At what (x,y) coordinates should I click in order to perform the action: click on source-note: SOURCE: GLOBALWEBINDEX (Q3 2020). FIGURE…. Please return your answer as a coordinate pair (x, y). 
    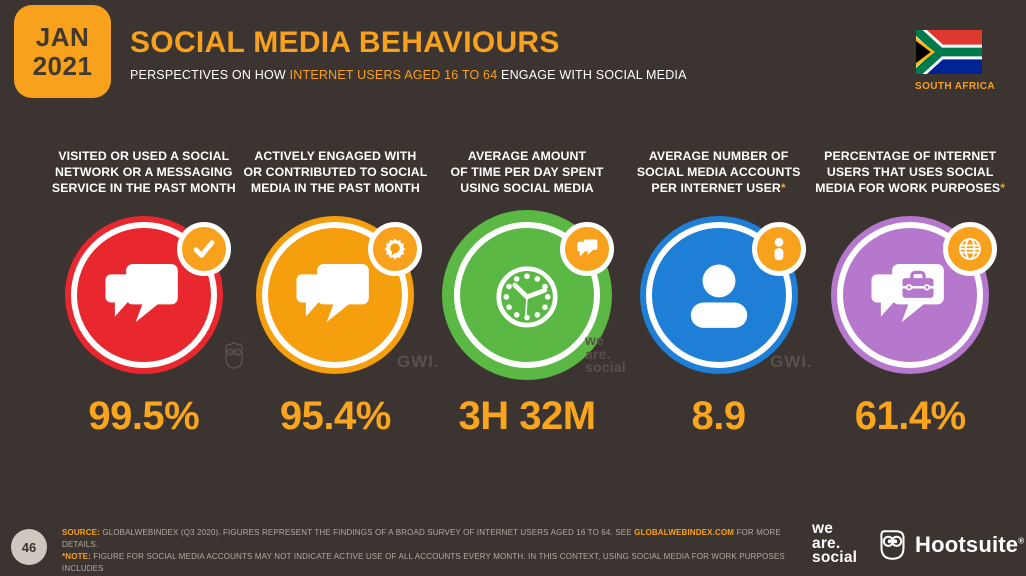
    Looking at the image, I should click on (436, 551).